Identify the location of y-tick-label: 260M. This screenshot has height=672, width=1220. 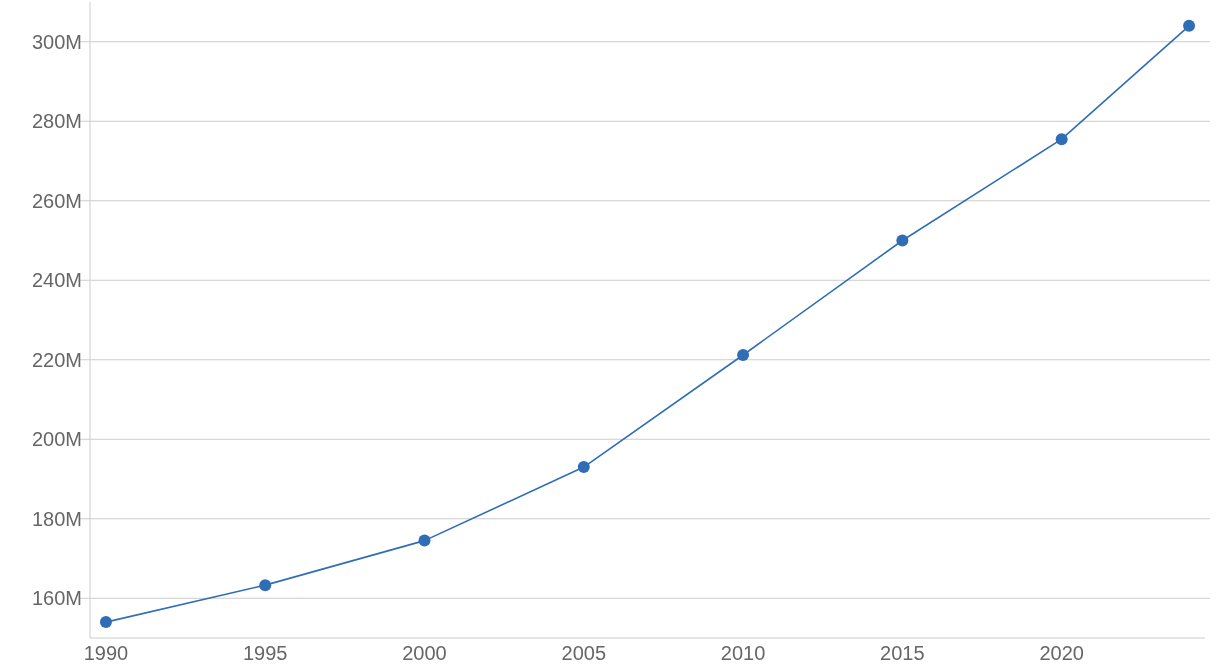
(56, 200).